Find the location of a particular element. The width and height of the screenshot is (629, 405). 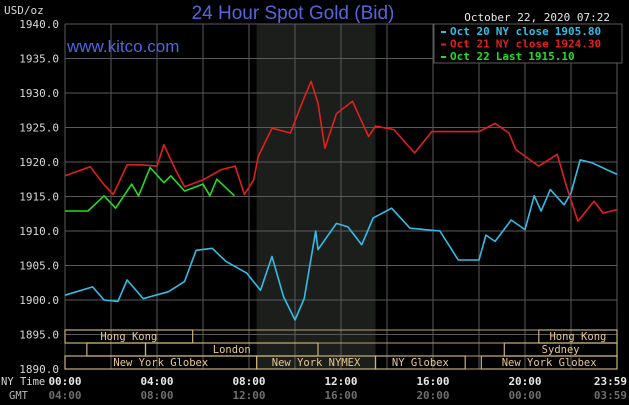

legend-value: 1924.30 is located at coordinates (578, 44).